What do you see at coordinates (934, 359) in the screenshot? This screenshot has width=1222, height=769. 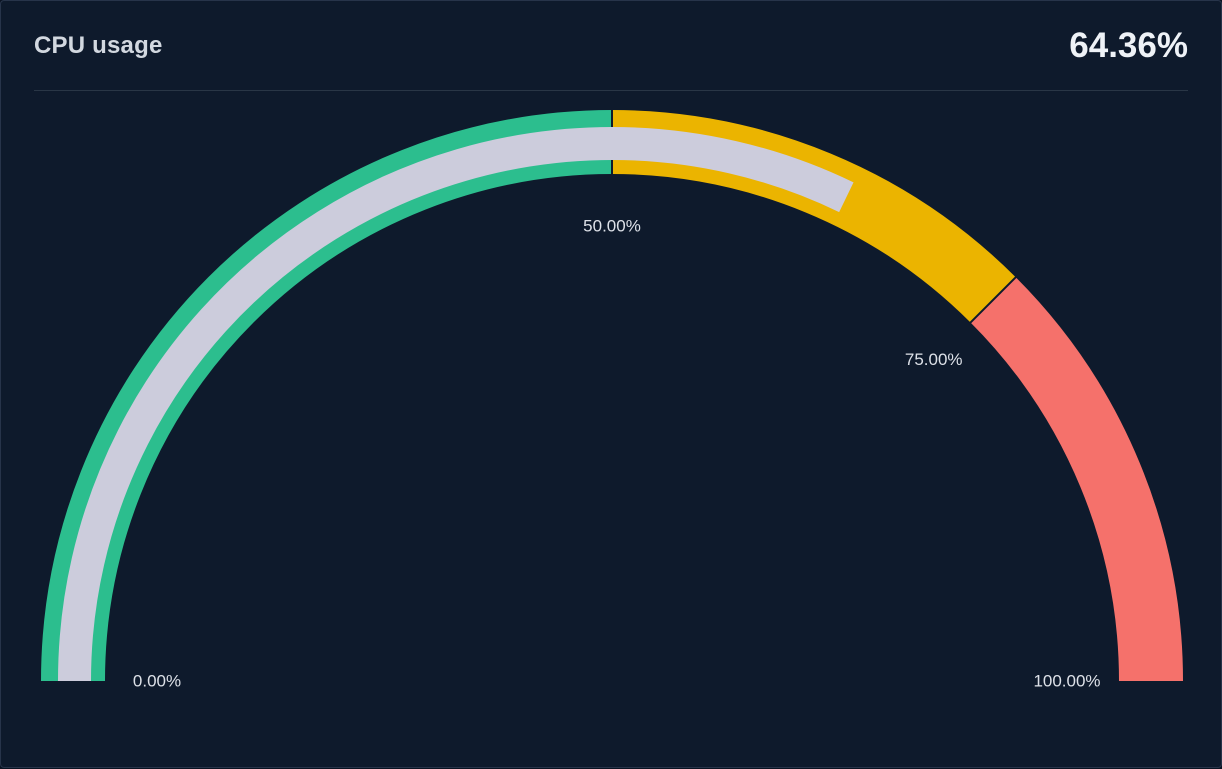 I see `gauge-tick-label: 75.00%` at bounding box center [934, 359].